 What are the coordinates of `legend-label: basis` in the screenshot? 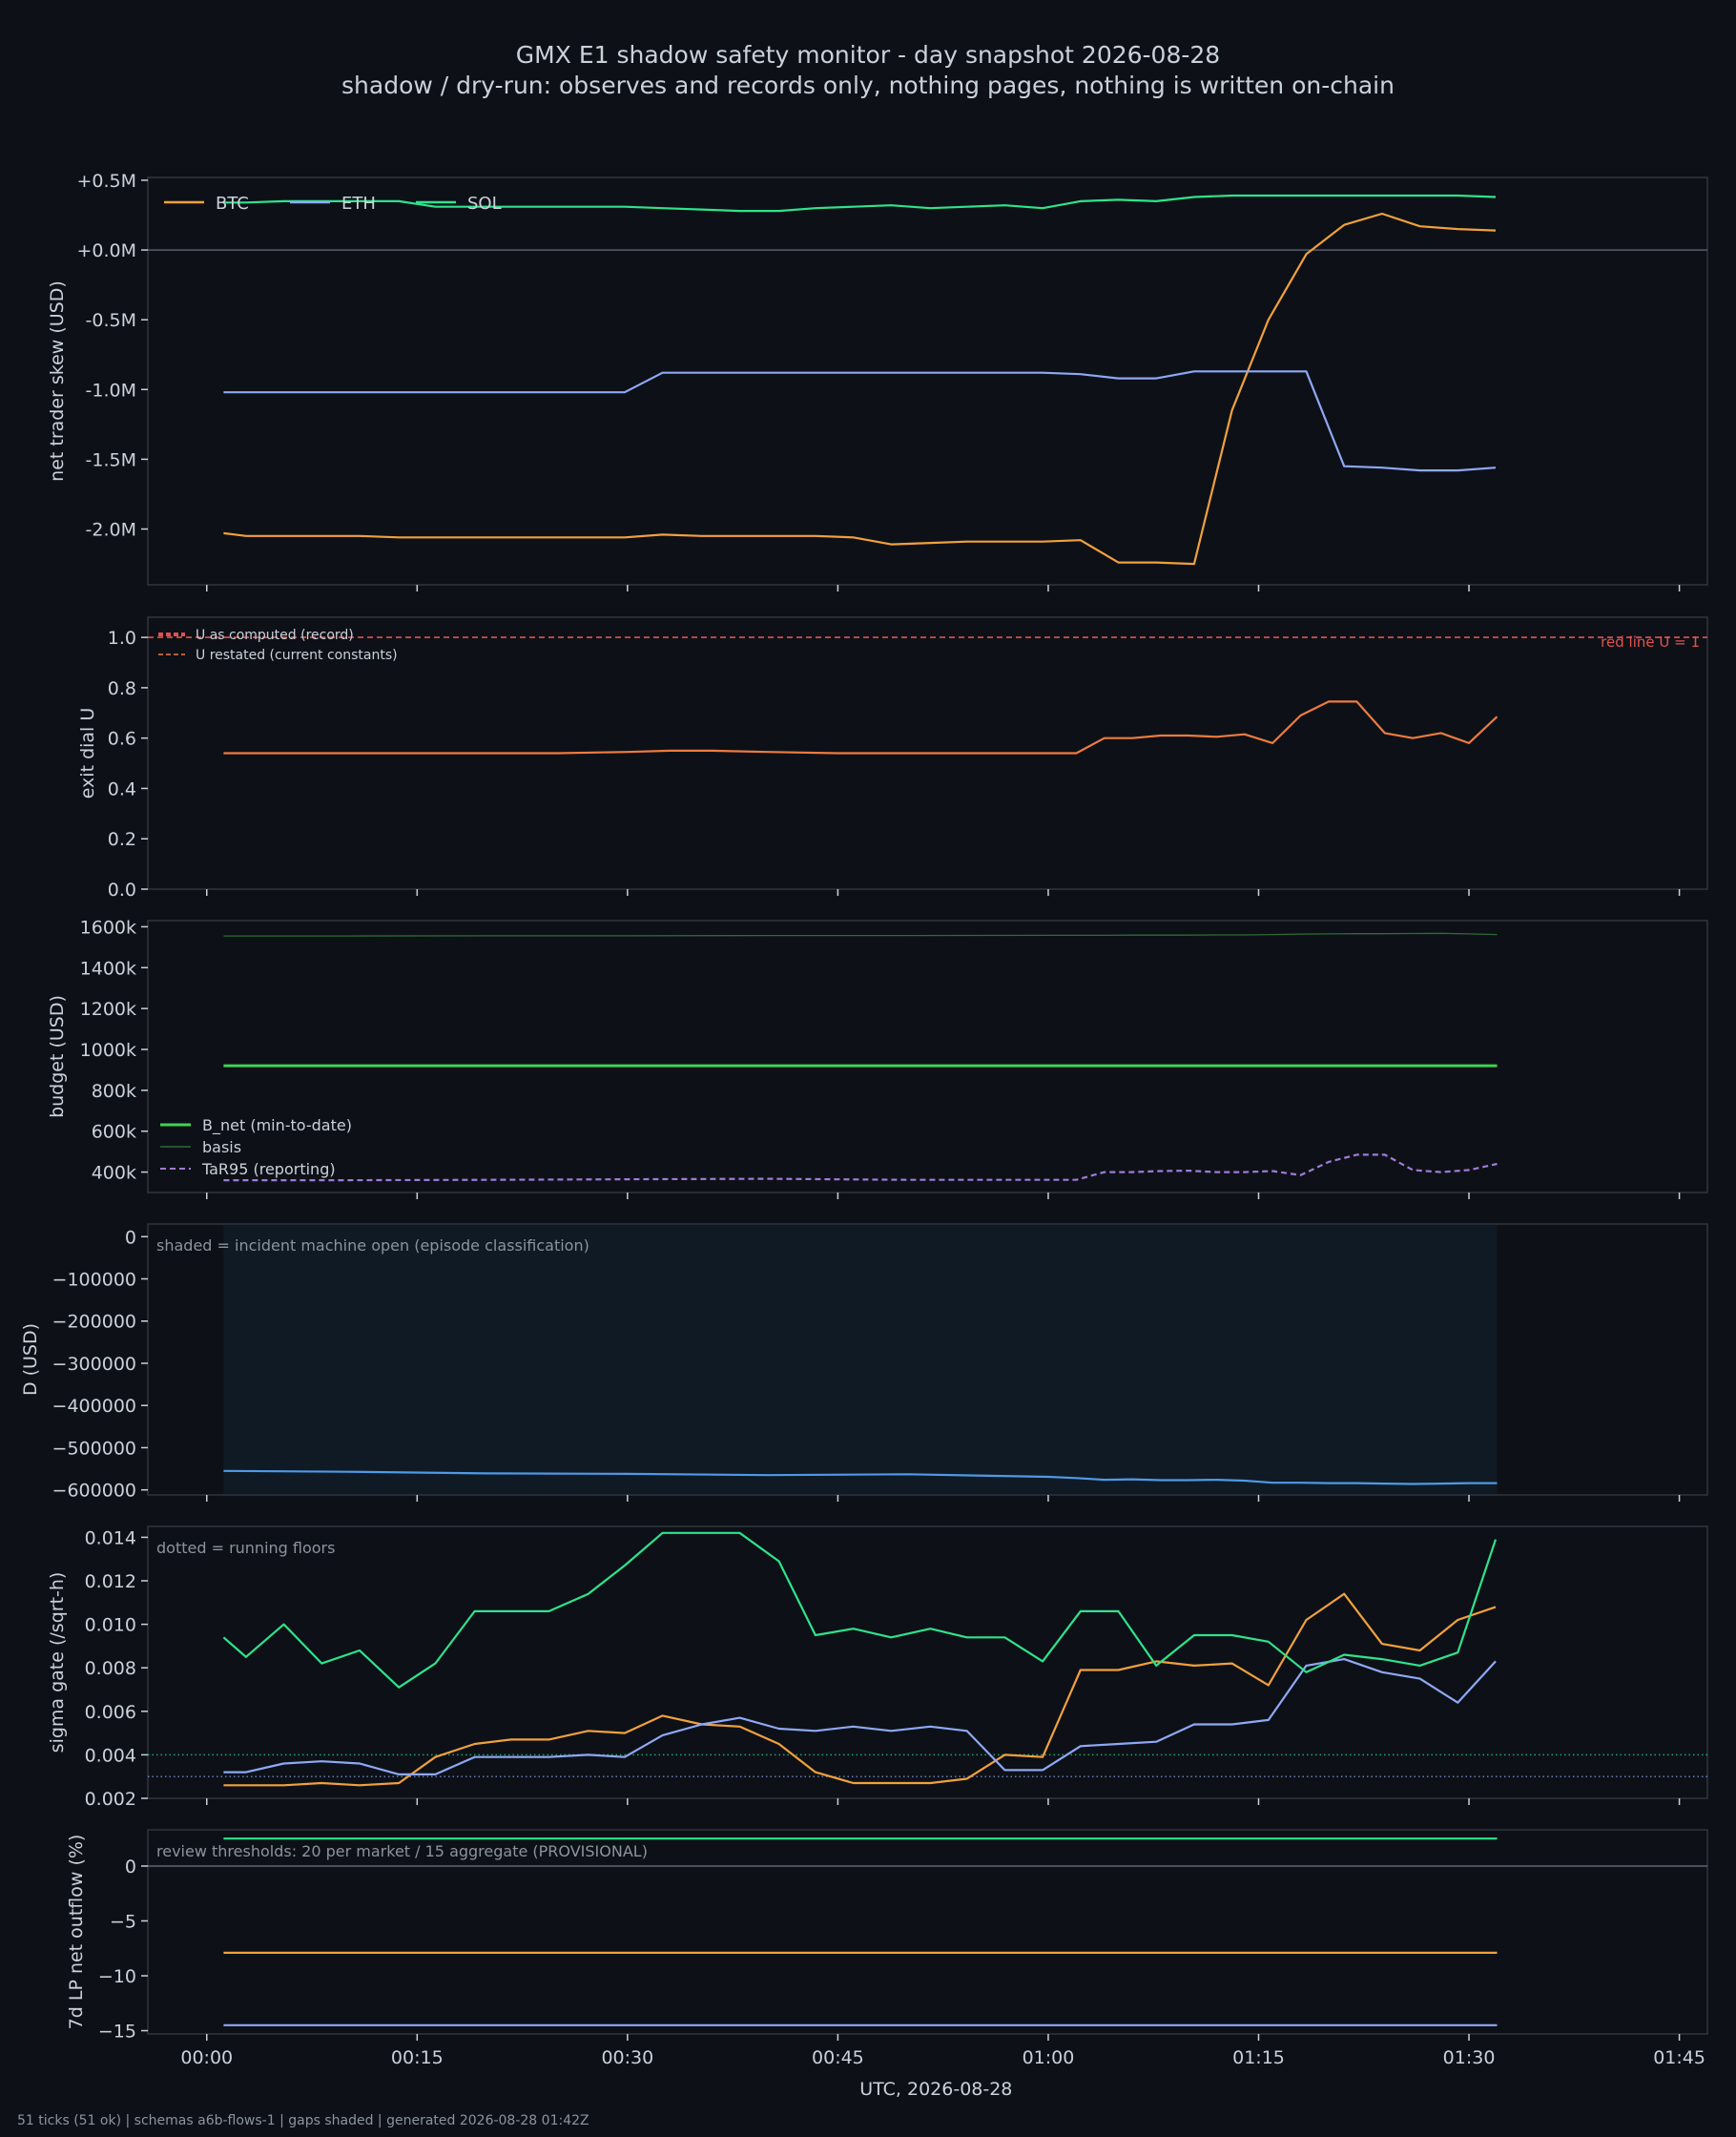 It's located at (221, 1147).